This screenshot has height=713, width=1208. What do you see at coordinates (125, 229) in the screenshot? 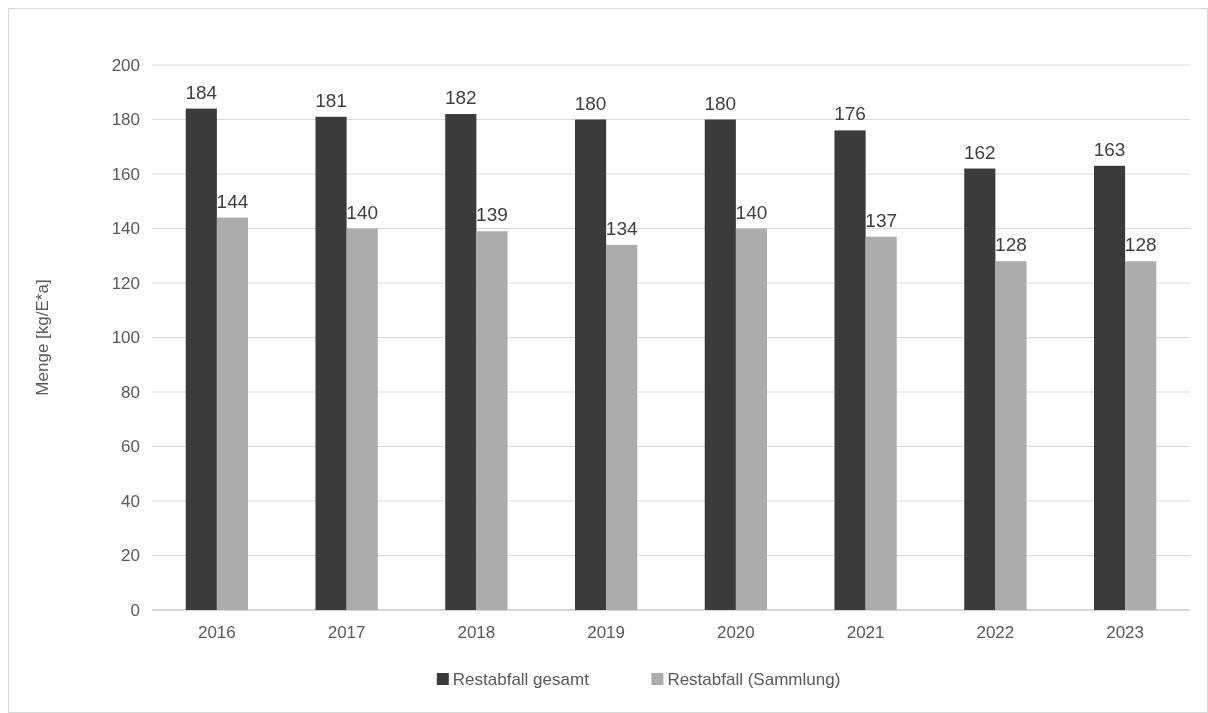
I see `y-tick-label: 140` at bounding box center [125, 229].